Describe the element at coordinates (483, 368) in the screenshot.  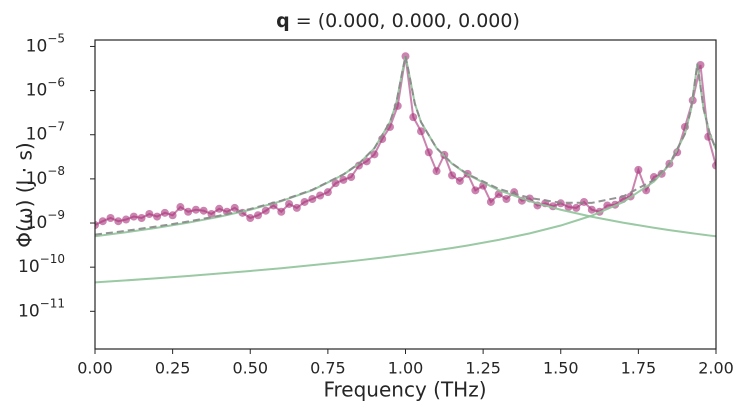
I see `x-tick-label: 1.25` at that location.